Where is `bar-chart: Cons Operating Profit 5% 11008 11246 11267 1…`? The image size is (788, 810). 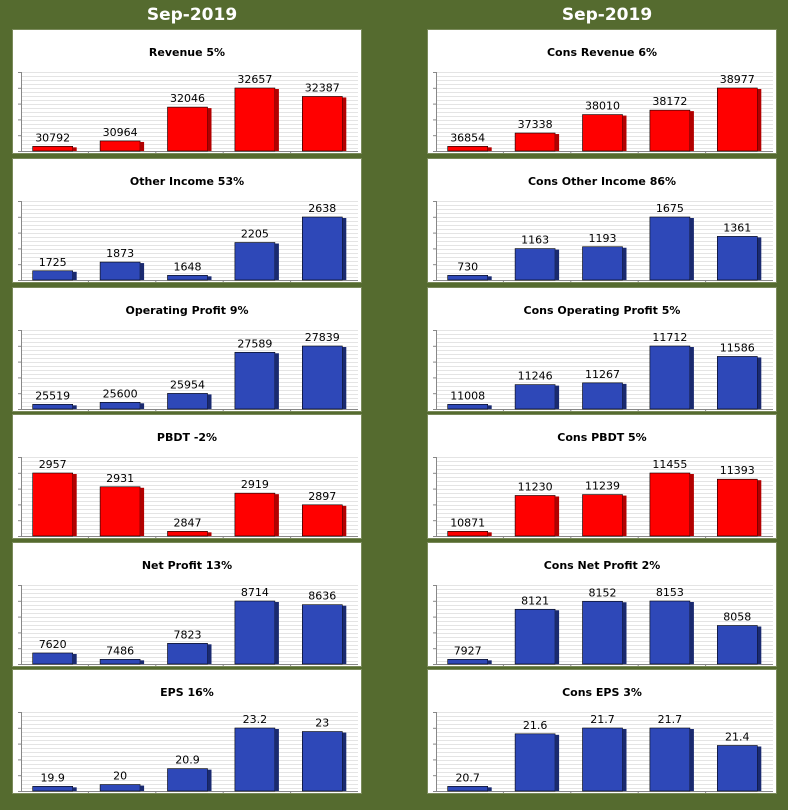 bar-chart: Cons Operating Profit 5% 11008 11246 11267 1… is located at coordinates (603, 357).